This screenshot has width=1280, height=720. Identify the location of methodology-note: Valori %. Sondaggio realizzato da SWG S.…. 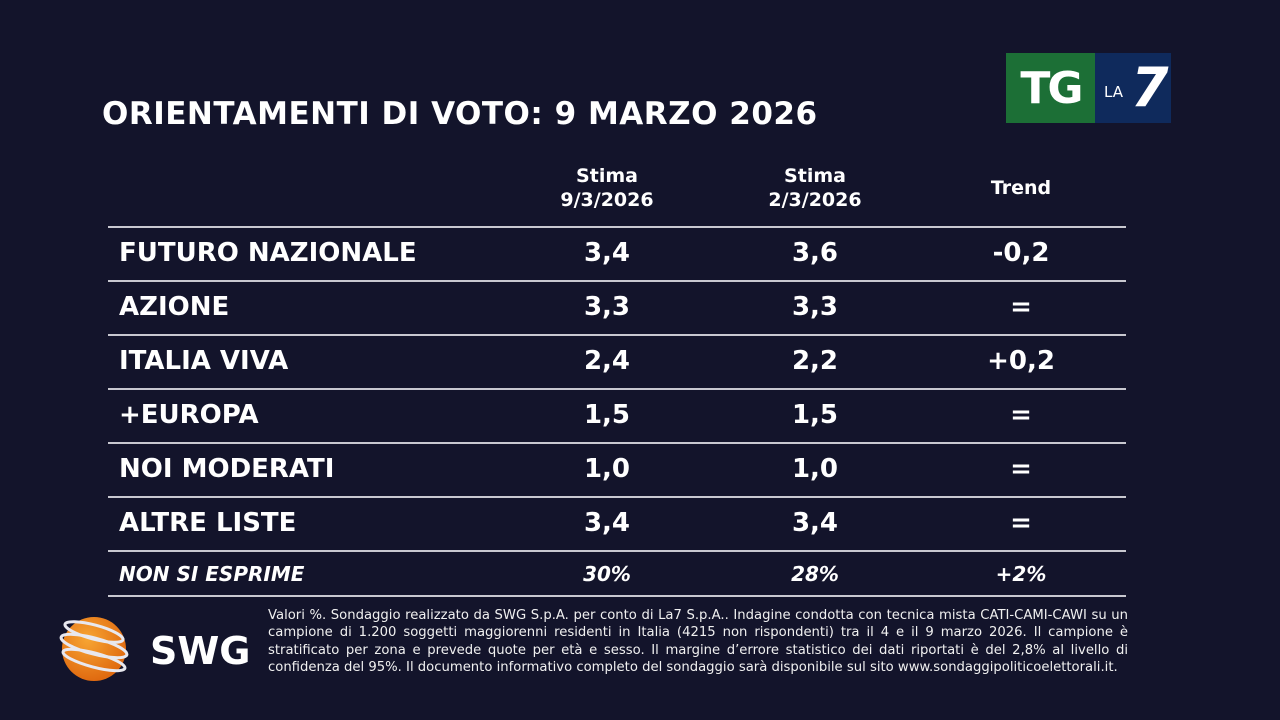
(698, 641).